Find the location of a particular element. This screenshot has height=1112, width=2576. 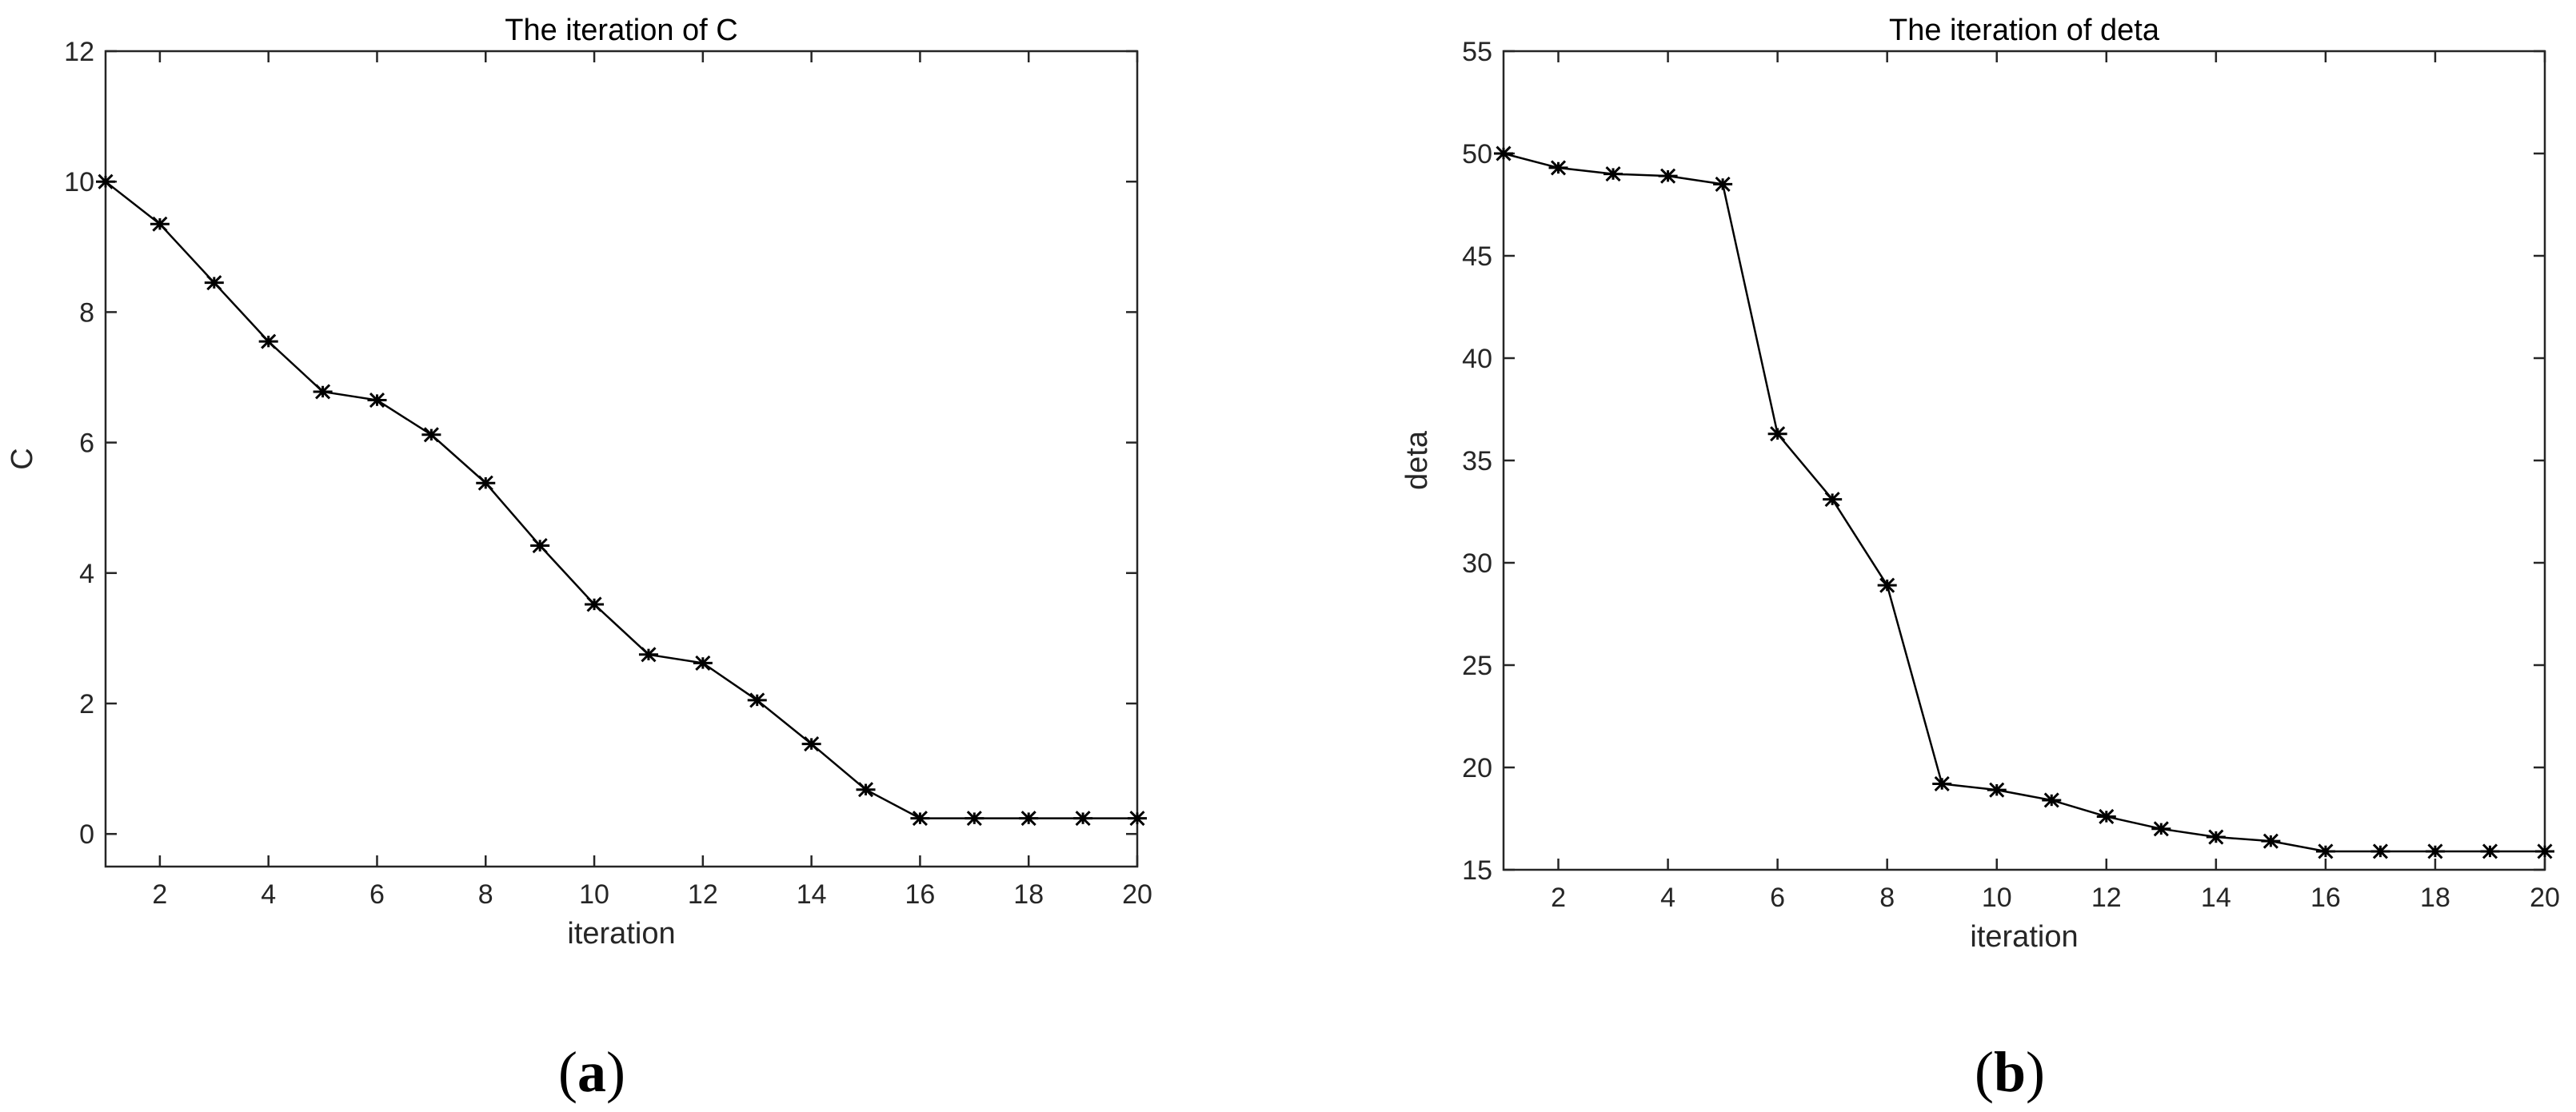

y-tick-label: 25 is located at coordinates (1477, 666).